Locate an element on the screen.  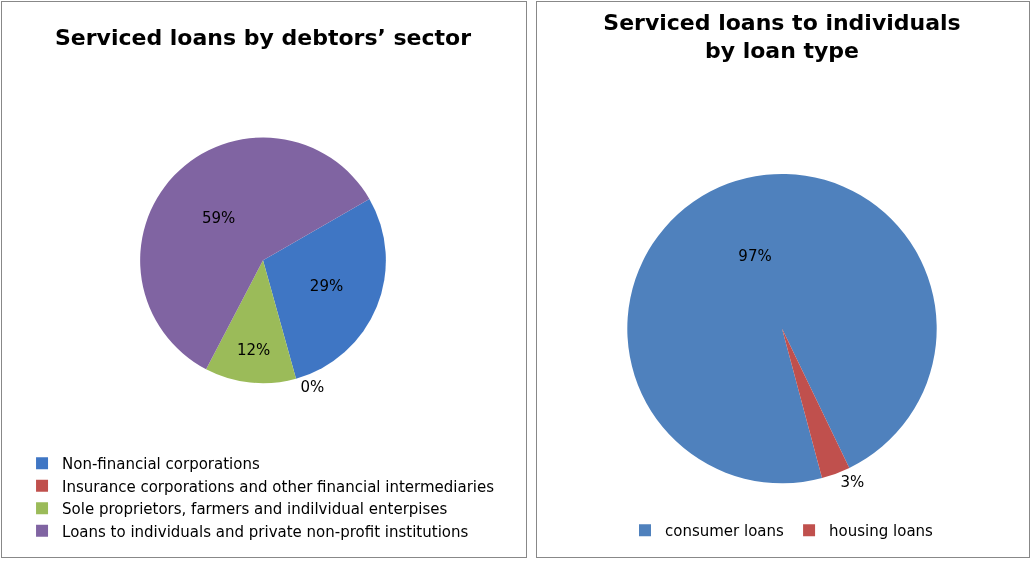
data-label: 3% is located at coordinates (852, 481).